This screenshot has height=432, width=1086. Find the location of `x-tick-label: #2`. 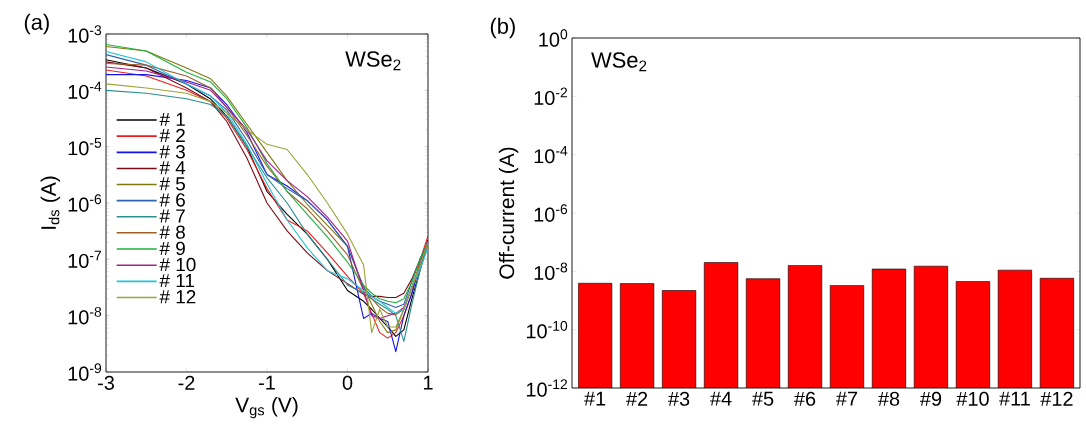

x-tick-label: #2 is located at coordinates (637, 398).